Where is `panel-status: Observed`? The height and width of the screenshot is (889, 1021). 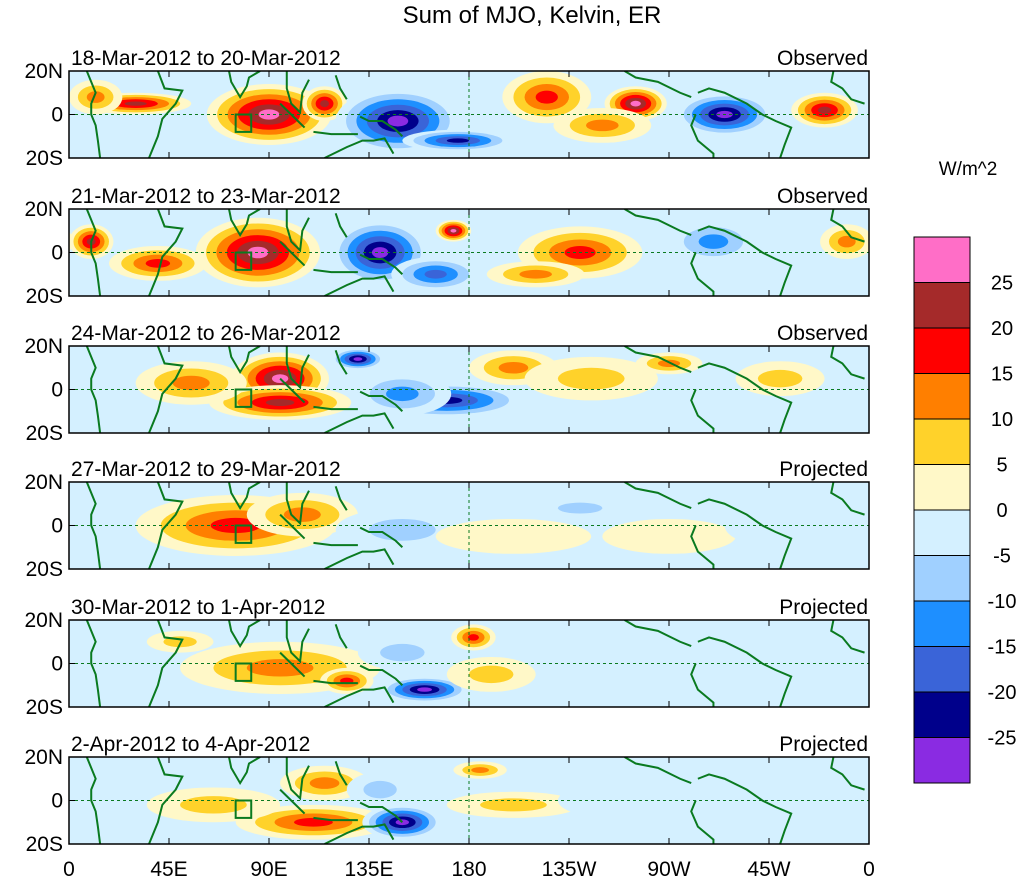
panel-status: Observed is located at coordinates (822, 196).